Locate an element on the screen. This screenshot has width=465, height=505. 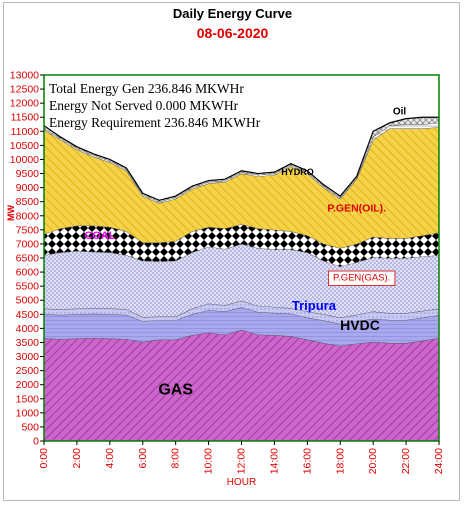
area-coal is located at coordinates (241, 245).